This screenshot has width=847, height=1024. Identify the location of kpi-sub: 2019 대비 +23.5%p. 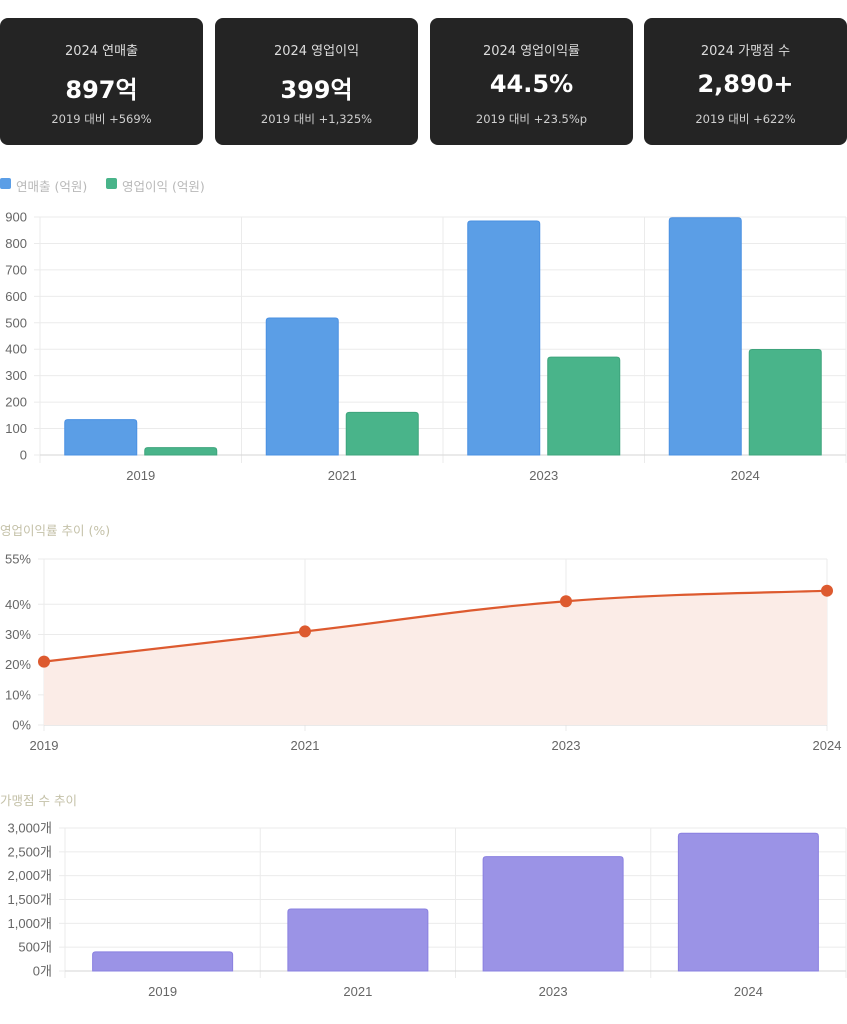
(531, 119).